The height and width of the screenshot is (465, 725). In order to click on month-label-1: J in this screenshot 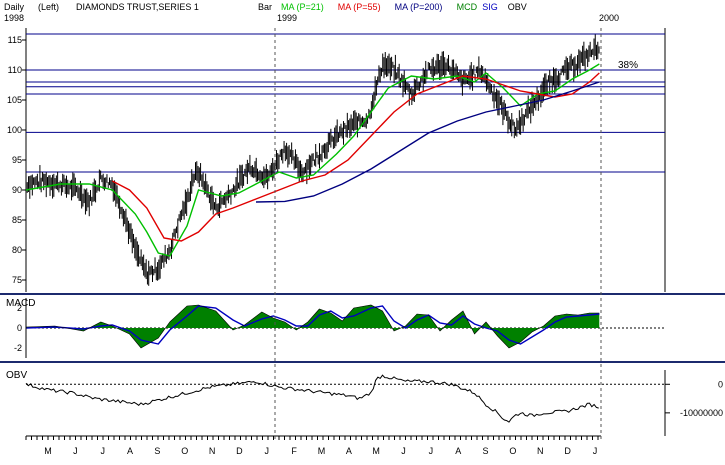, I will do `click(75, 451)`.